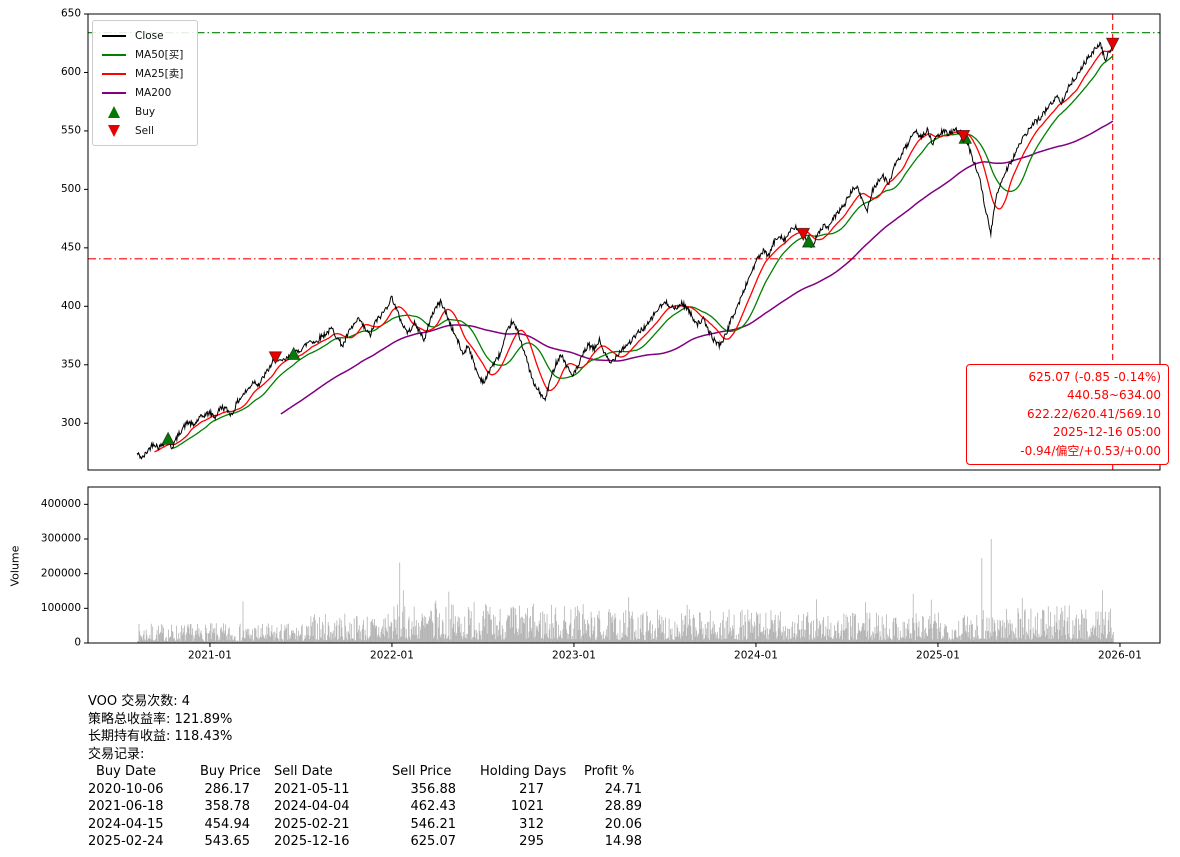  Describe the element at coordinates (1113, 395) in the screenshot. I see `annotation-range-line: 440.58~634.00` at that location.